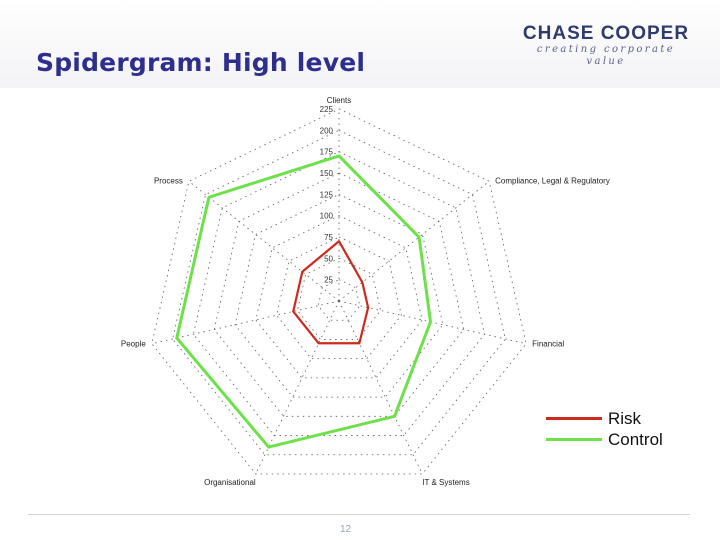 This screenshot has width=720, height=540. I want to click on logo-name: CHASE COOPER, so click(606, 33).